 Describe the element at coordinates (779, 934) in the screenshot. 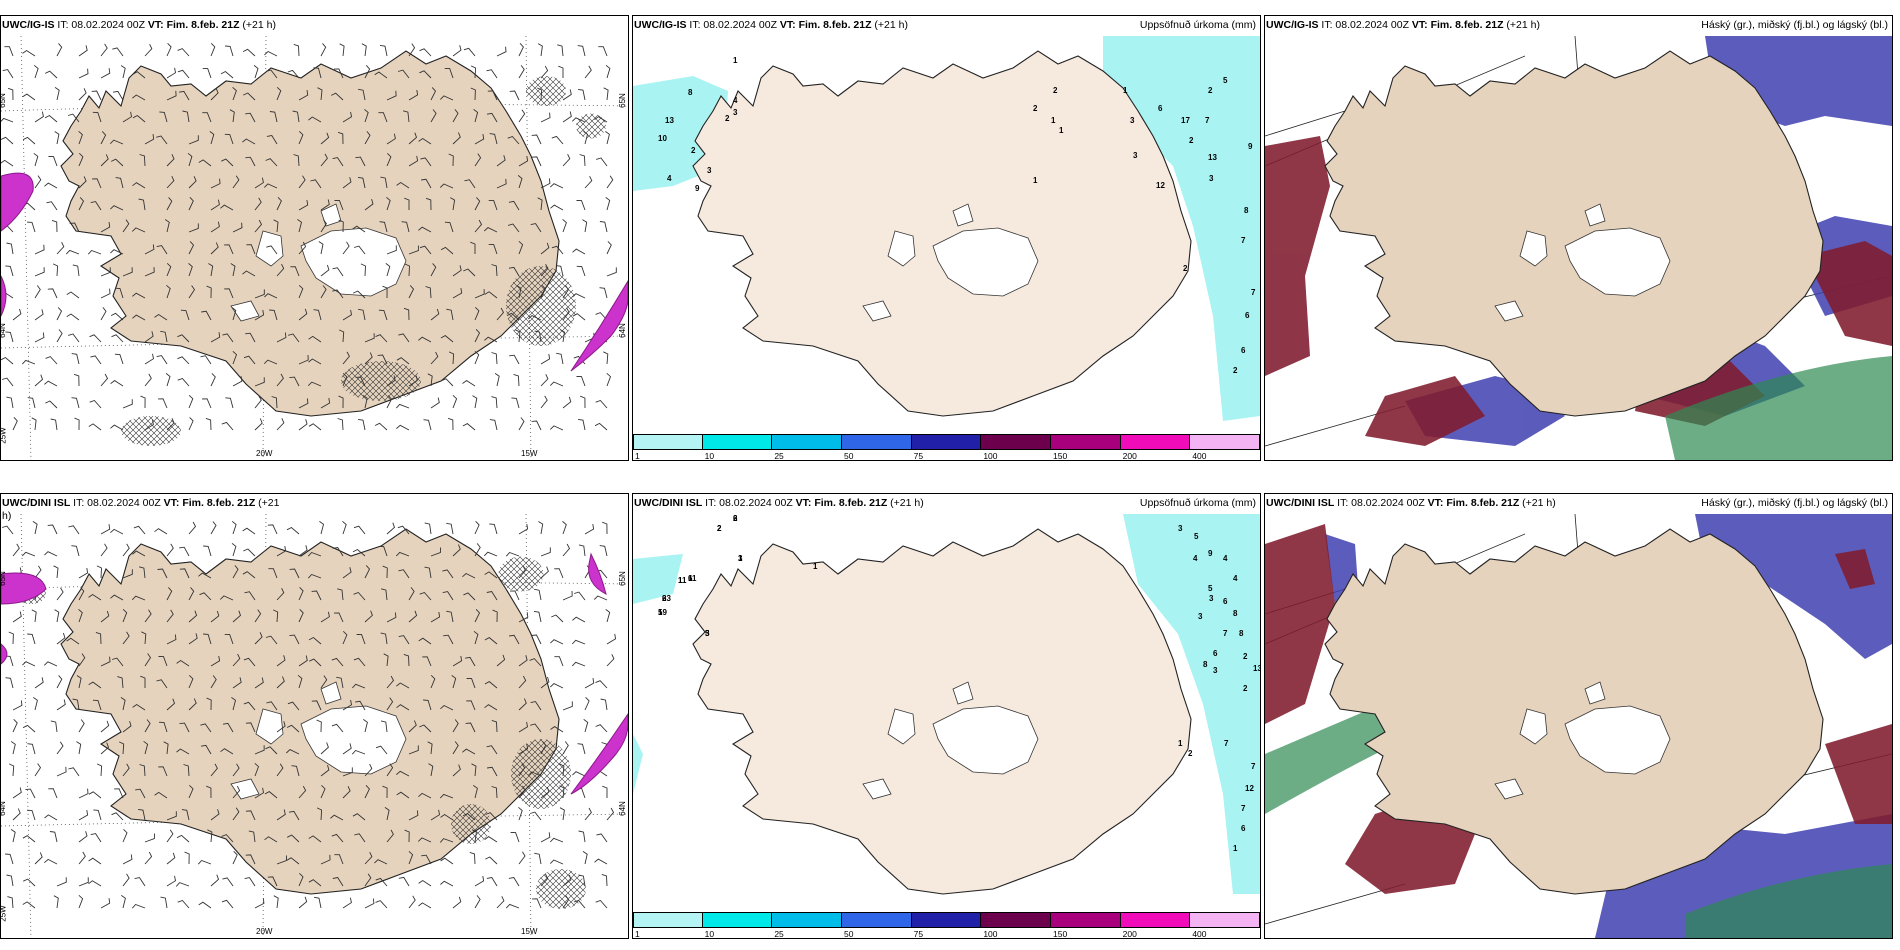

I see `colorbar-label: 25` at that location.